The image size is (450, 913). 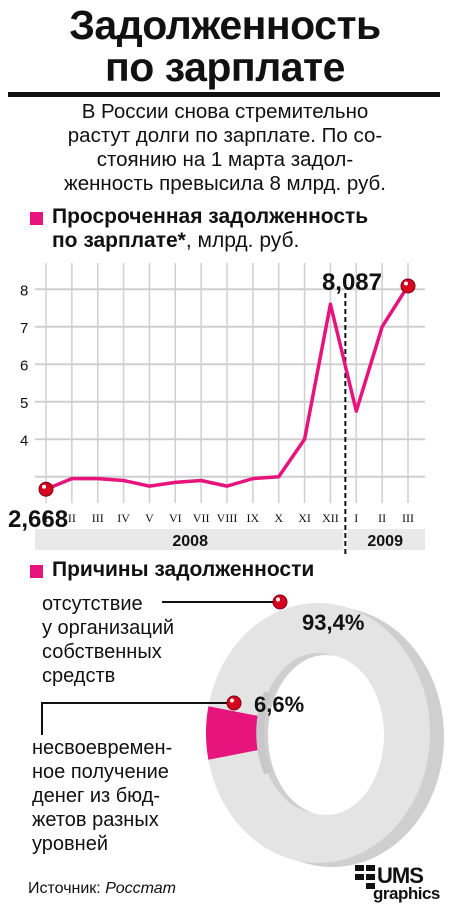 What do you see at coordinates (253, 518) in the screenshot?
I see `x-tick-label: IX` at bounding box center [253, 518].